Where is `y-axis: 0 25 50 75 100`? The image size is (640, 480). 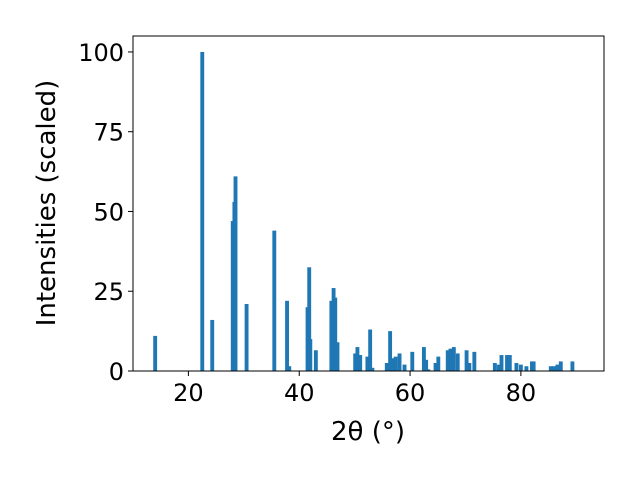
y-axis: 0 25 50 75 100 is located at coordinates (105, 212).